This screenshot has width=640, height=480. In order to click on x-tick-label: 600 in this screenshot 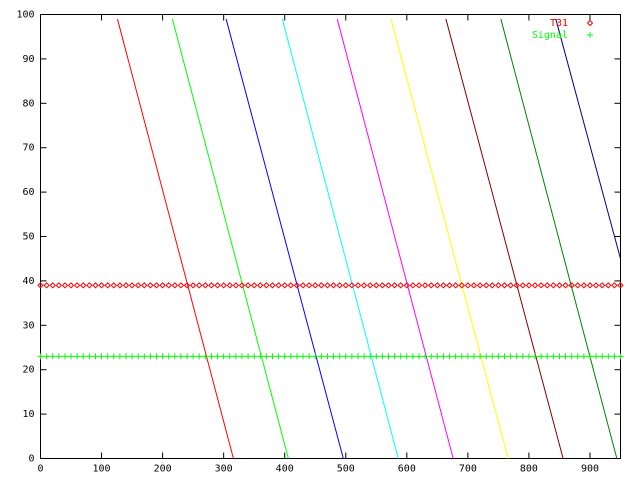, I will do `click(407, 469)`.